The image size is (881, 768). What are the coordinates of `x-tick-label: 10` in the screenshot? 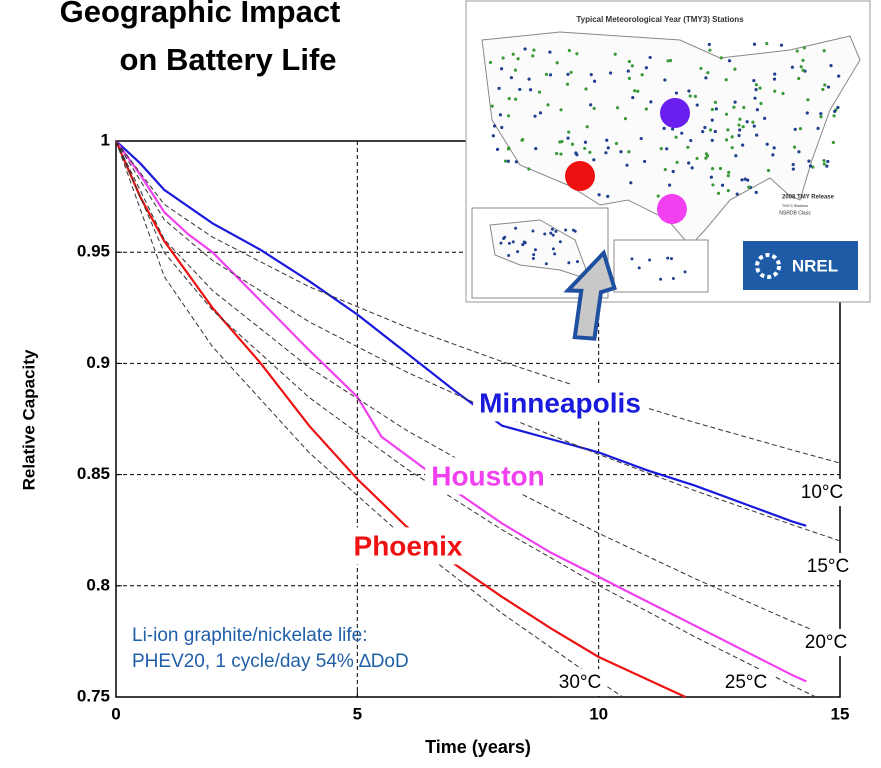 It's located at (598, 713).